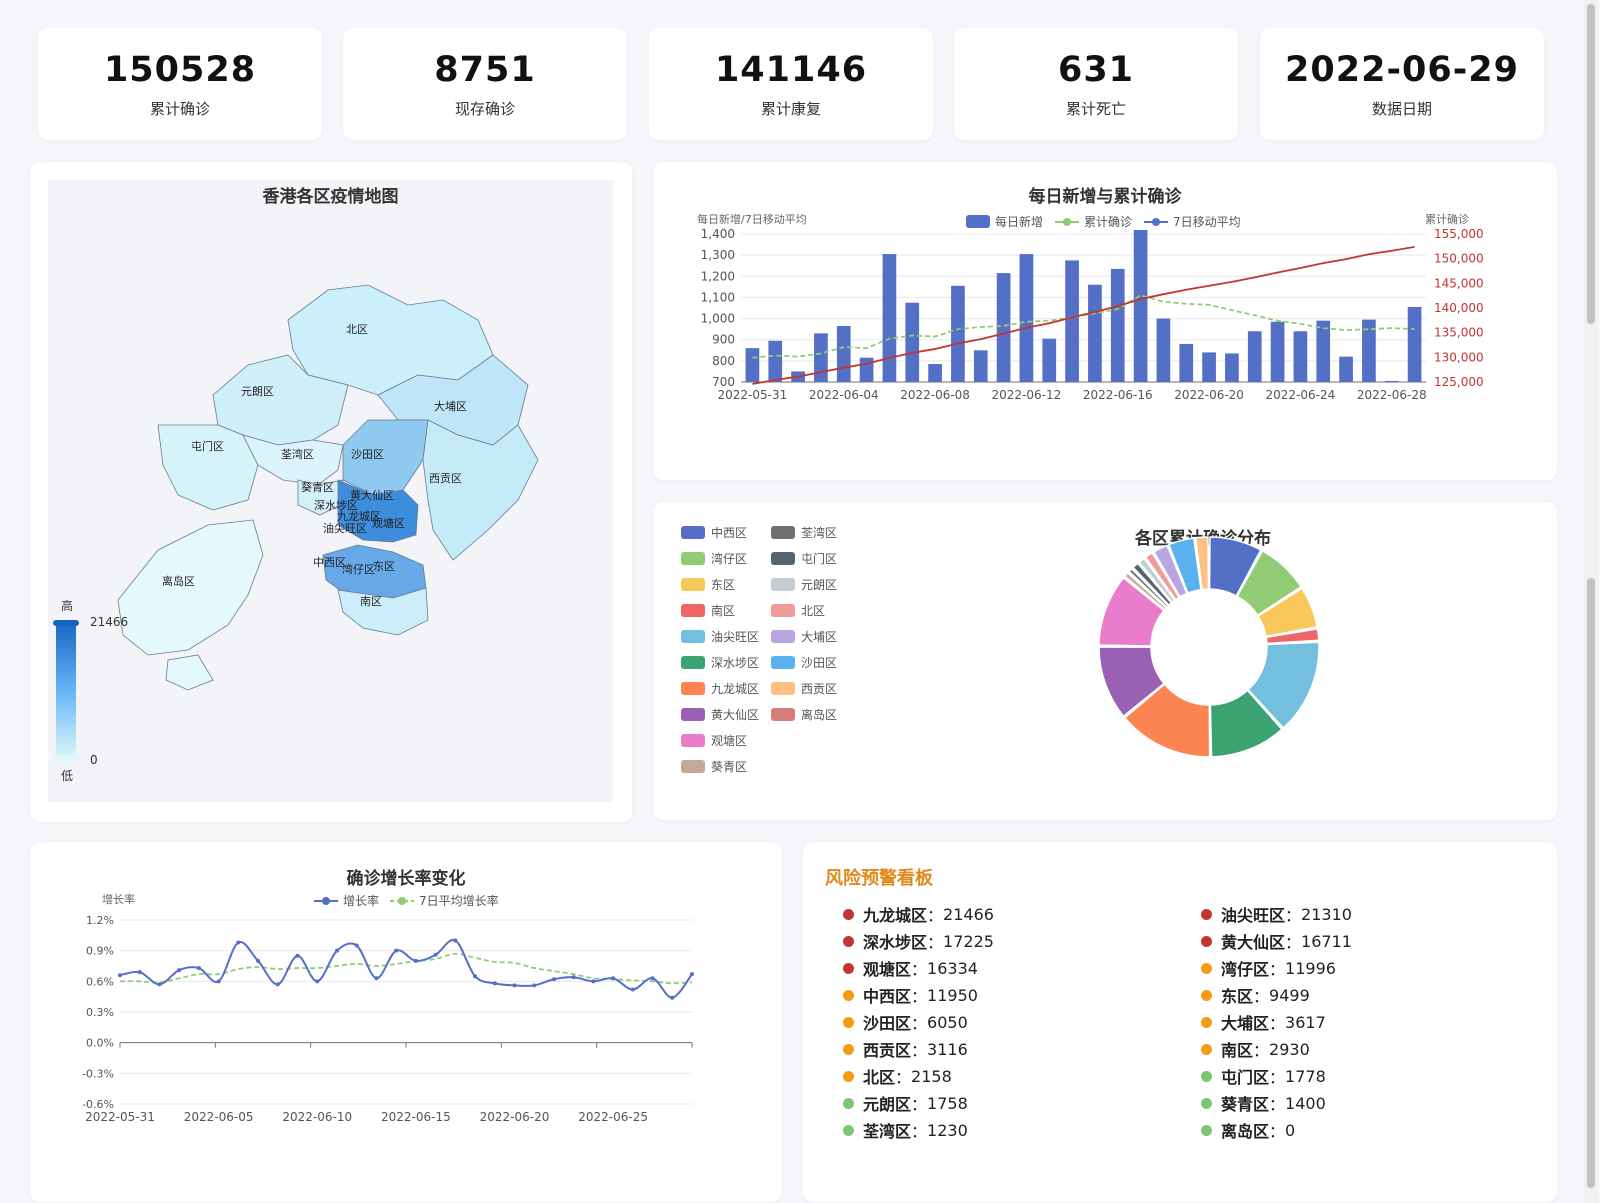  What do you see at coordinates (819, 637) in the screenshot?
I see `pie-legend-label: 大埔区` at bounding box center [819, 637].